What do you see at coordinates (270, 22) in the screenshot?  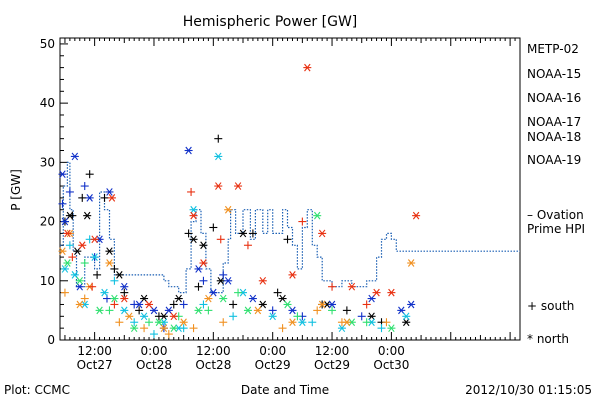 I see `chart-title: Hemispheric Power [GW]` at bounding box center [270, 22].